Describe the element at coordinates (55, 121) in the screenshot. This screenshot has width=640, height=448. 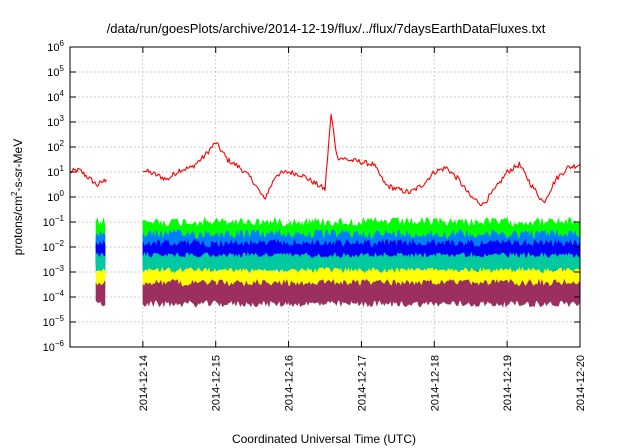
I see `y-tick-label: 10³` at that location.